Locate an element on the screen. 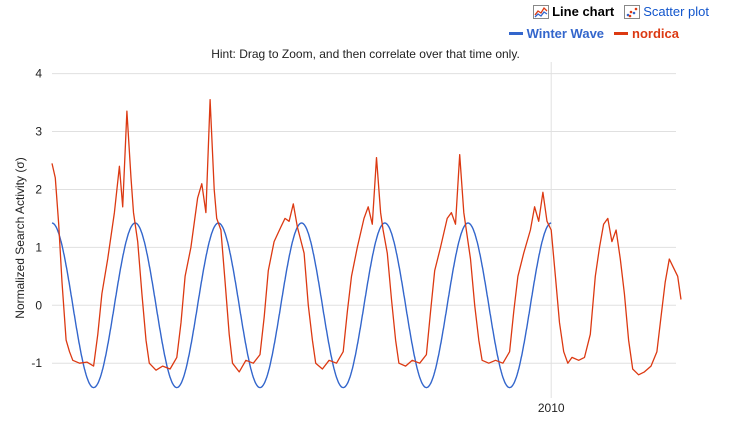  scatter-plot-button: Scatter plot is located at coordinates (666, 11).